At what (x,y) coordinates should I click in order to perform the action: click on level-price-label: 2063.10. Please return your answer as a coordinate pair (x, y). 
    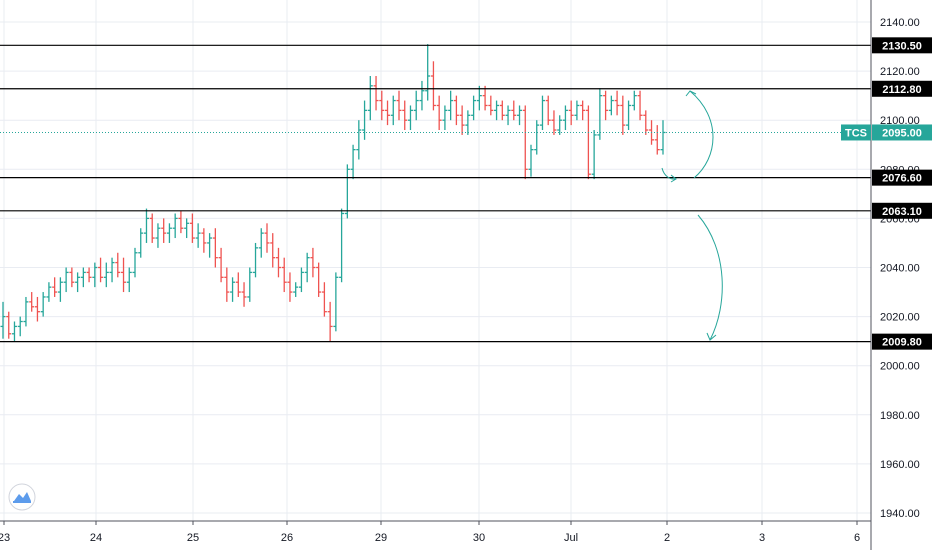
    Looking at the image, I should click on (902, 212).